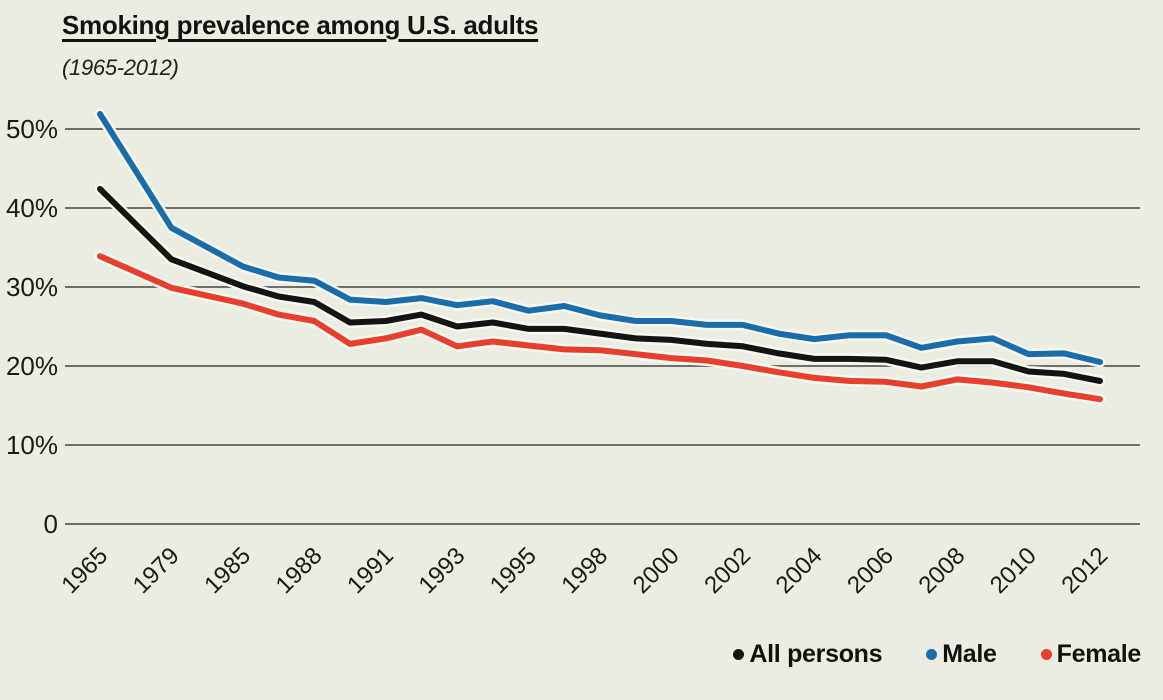  What do you see at coordinates (300, 25) in the screenshot?
I see `chart-title: Smoking prevalence among U.S. adults` at bounding box center [300, 25].